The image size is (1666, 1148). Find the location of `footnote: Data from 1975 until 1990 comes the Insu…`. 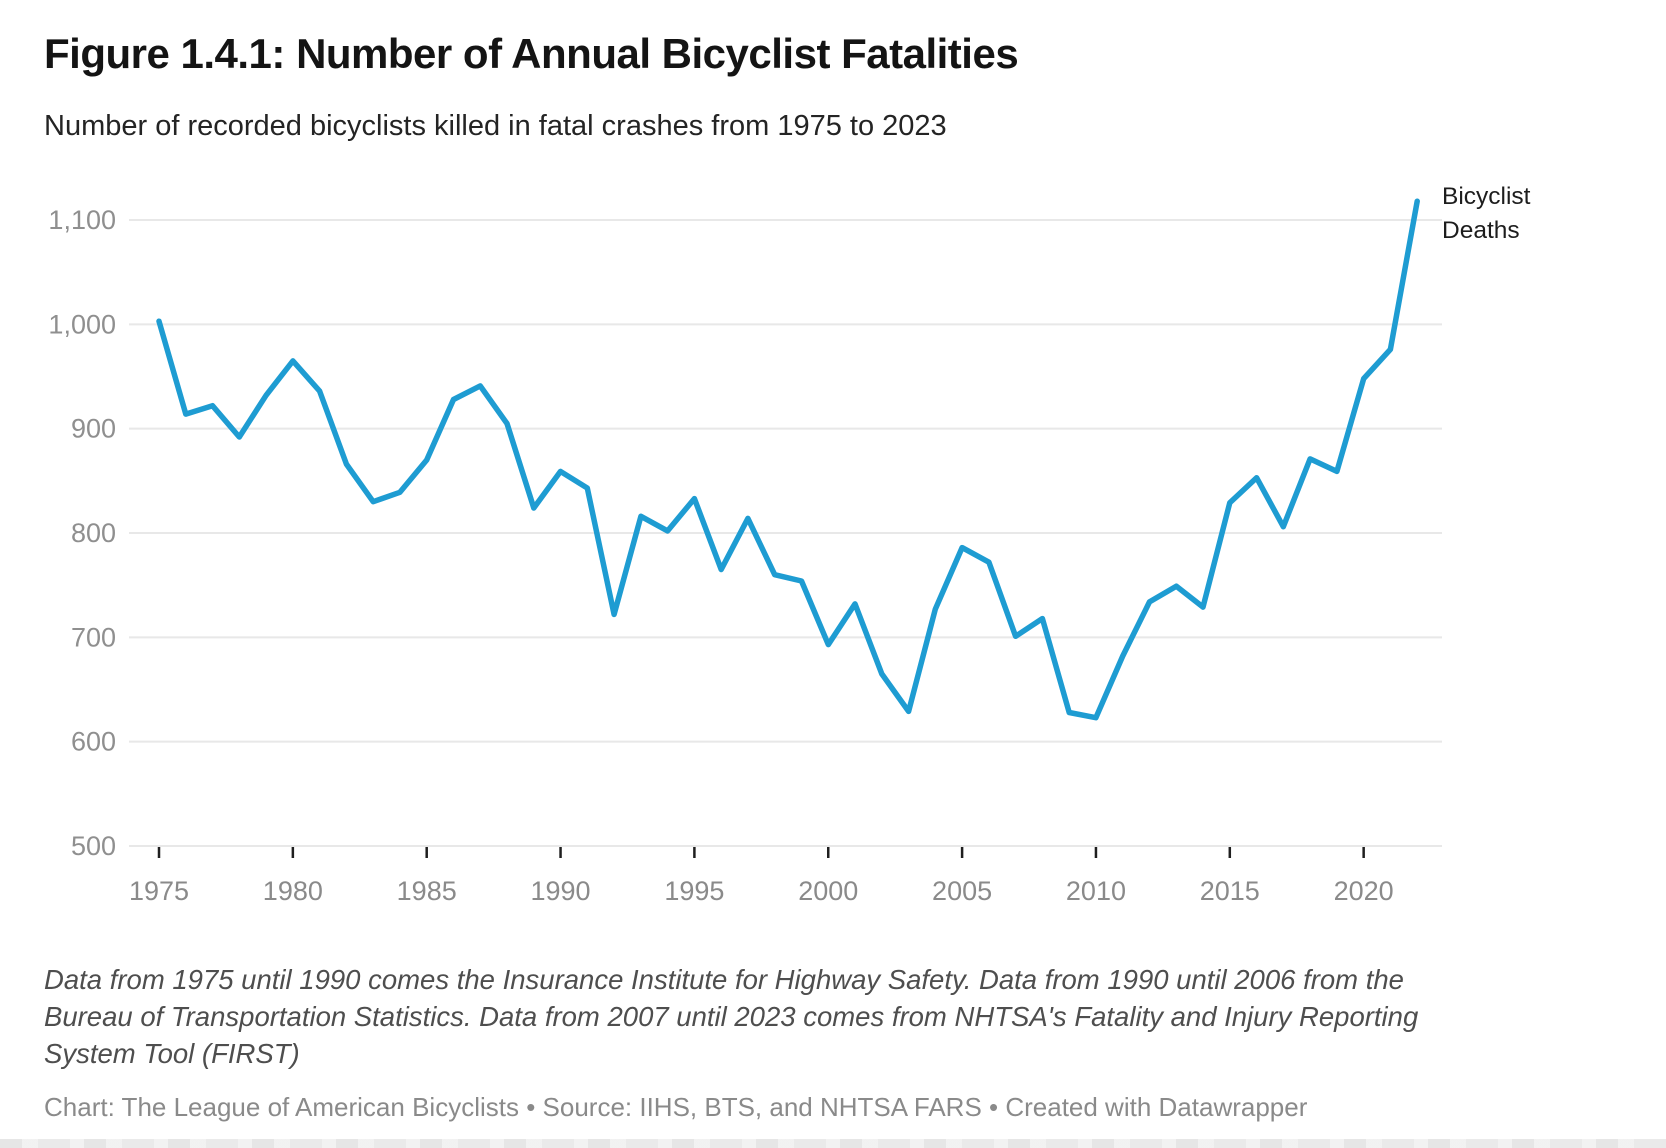

footnote: Data from 1975 until 1990 comes the Insu… is located at coordinates (731, 1016).